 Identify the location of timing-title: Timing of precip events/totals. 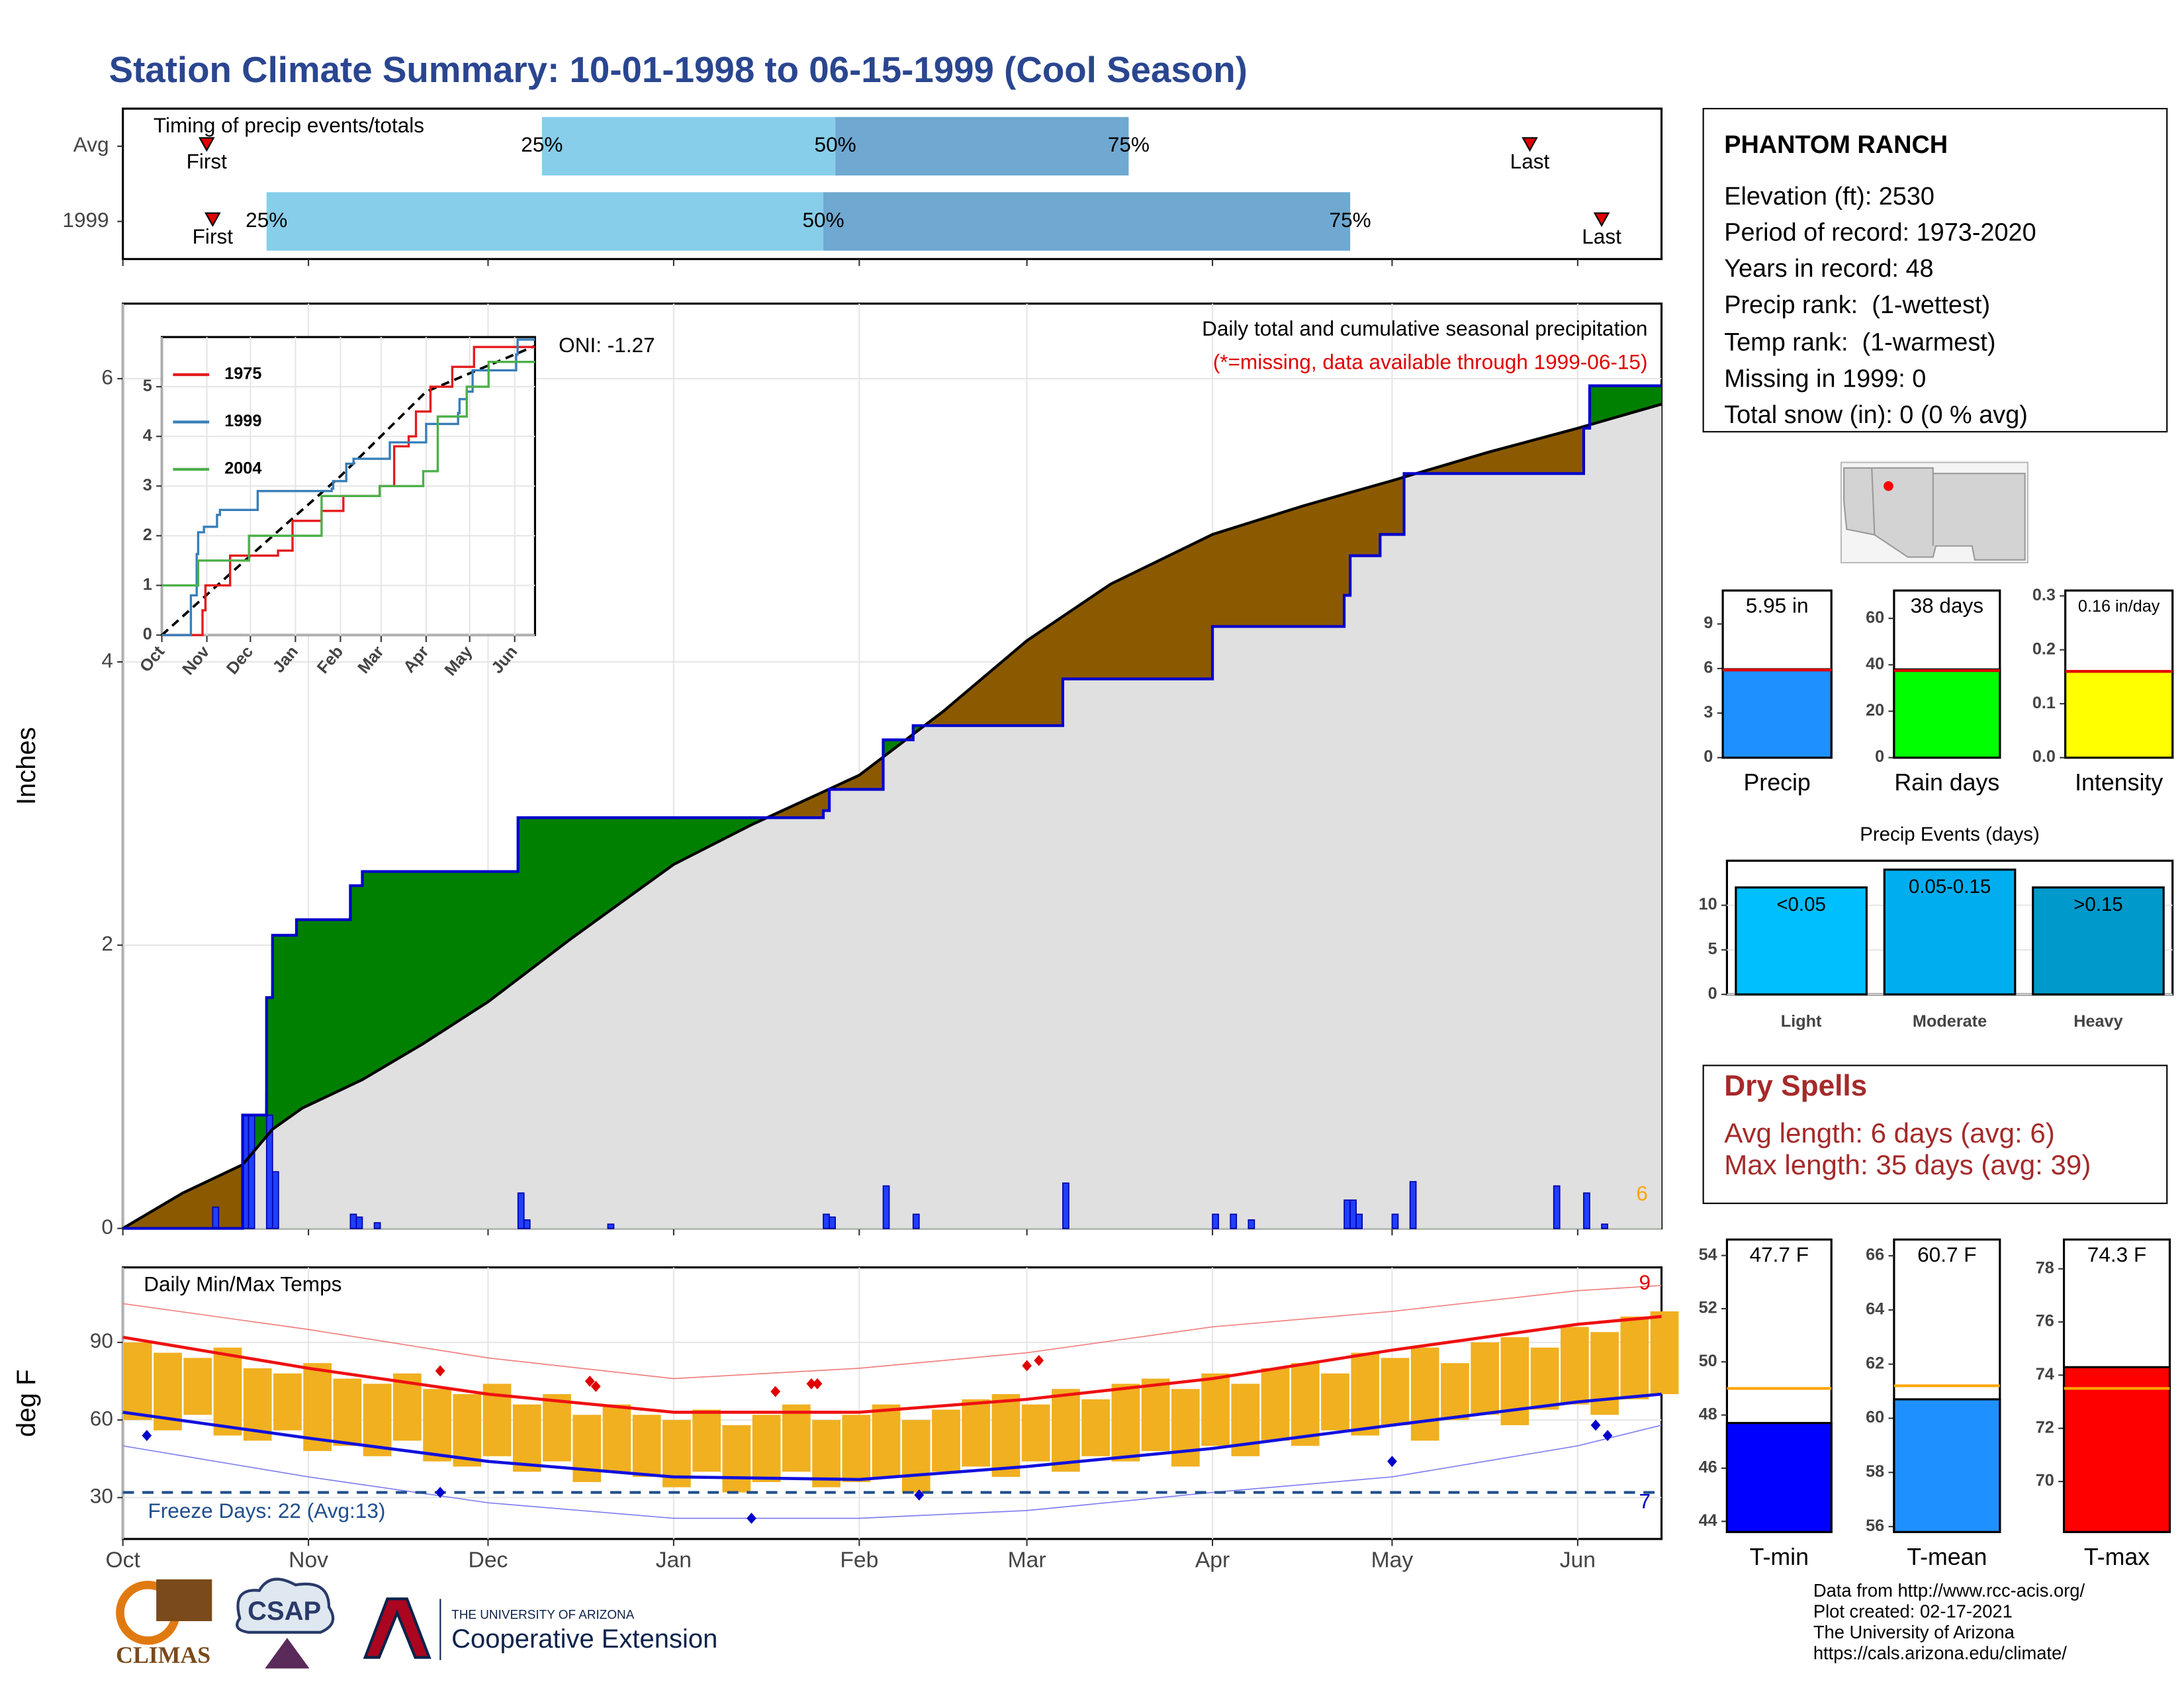
(289, 125).